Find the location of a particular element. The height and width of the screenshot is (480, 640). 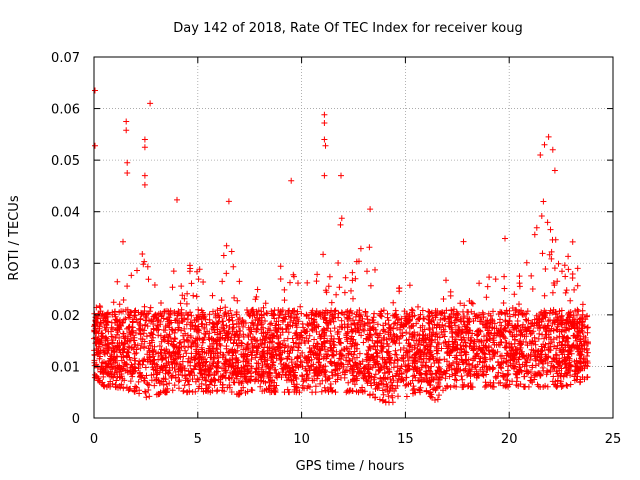

x-axis-label: GPS time / hours is located at coordinates (350, 466).